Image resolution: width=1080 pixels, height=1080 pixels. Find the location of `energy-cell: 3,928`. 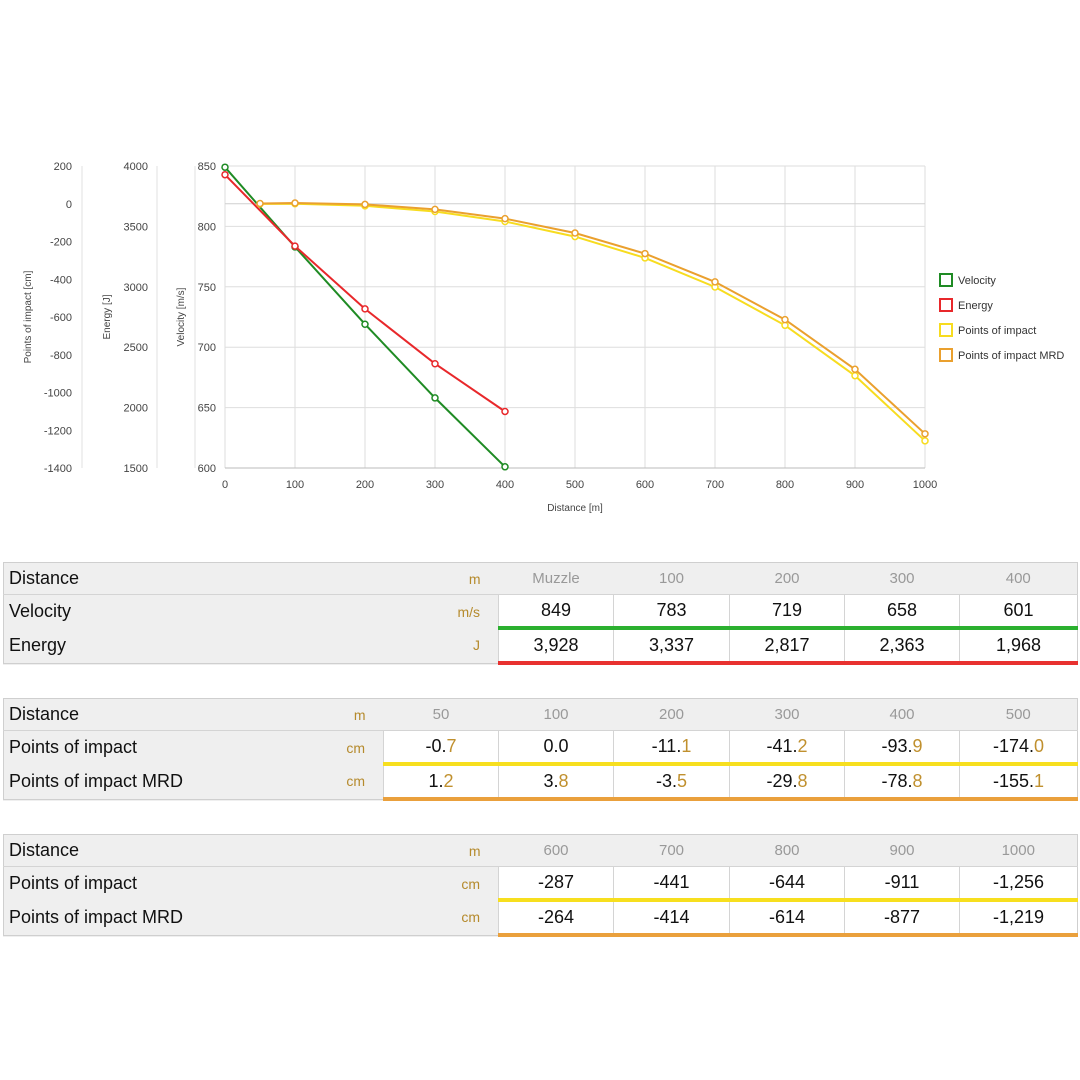

energy-cell: 3,928 is located at coordinates (556, 646).